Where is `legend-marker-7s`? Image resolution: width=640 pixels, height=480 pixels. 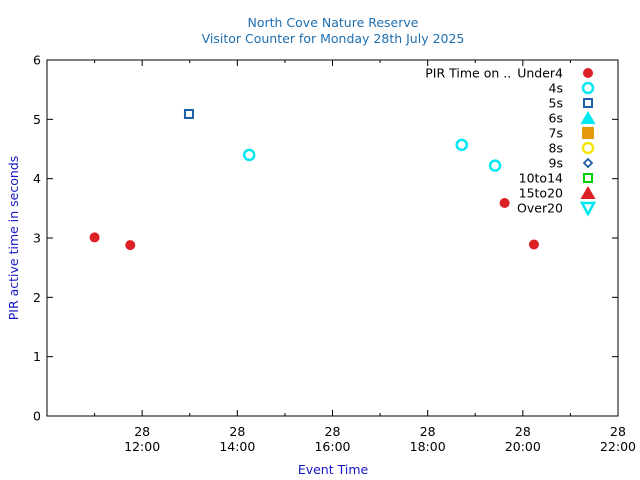 legend-marker-7s is located at coordinates (588, 133).